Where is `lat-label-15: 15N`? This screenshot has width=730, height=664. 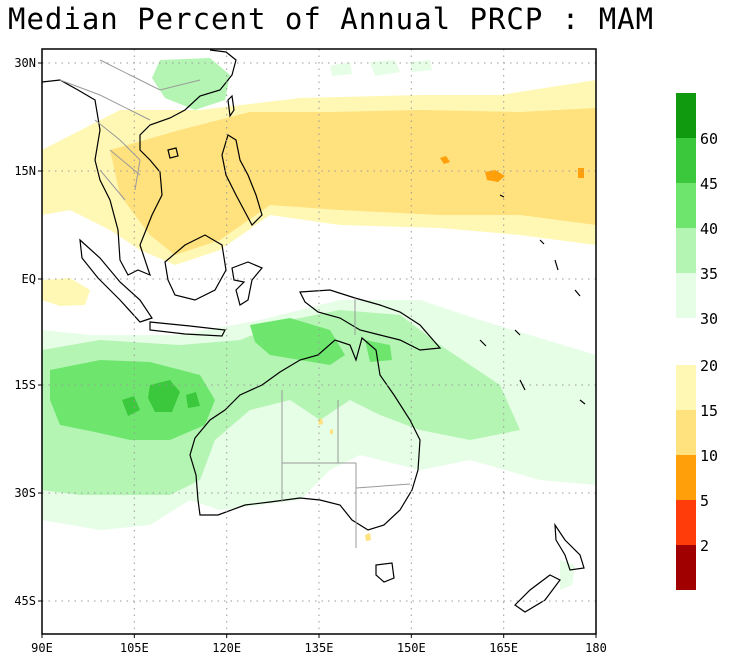 lat-label-15: 15N is located at coordinates (25, 171).